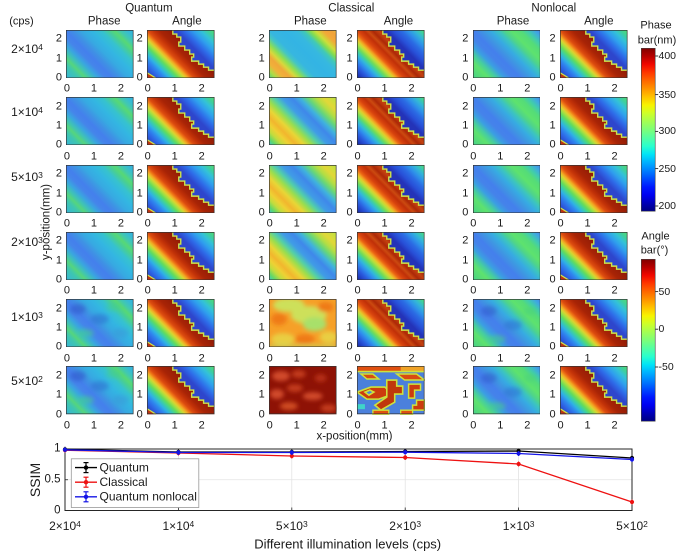 The height and width of the screenshot is (555, 680). I want to click on svg-text: Quantum, so click(124, 467).